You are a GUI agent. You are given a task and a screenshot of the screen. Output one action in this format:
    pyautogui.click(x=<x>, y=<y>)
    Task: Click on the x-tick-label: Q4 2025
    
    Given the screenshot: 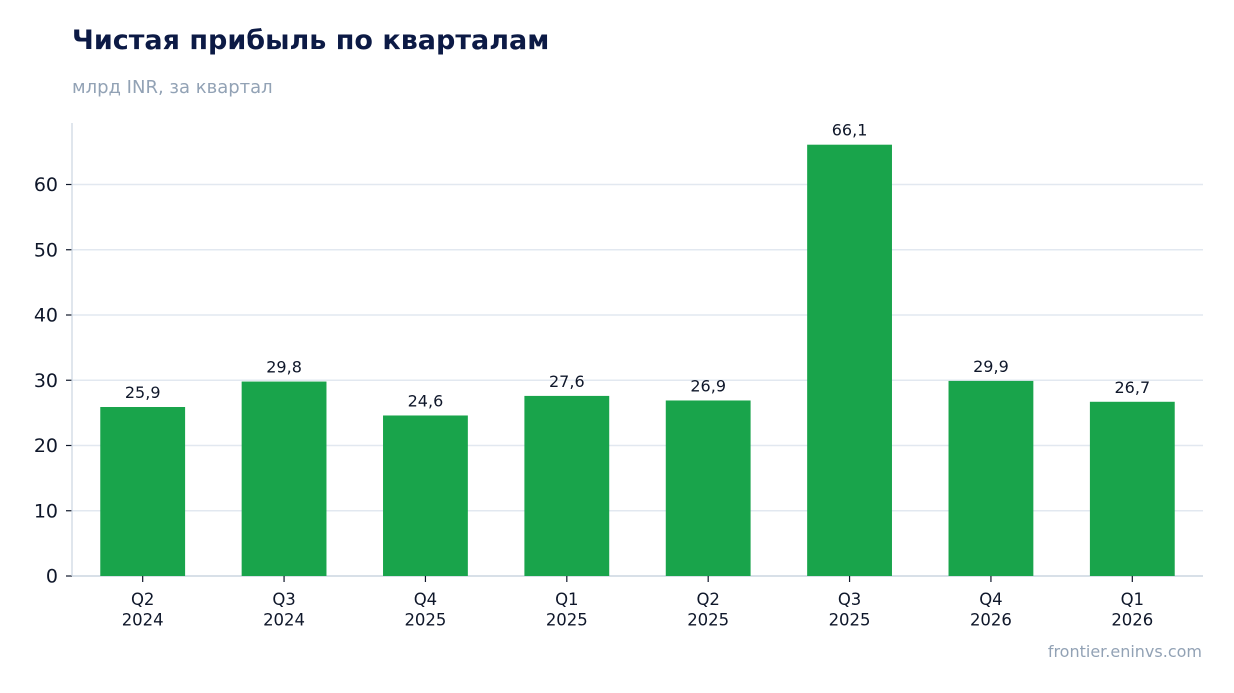 What is the action you would take?
    pyautogui.click(x=425, y=610)
    